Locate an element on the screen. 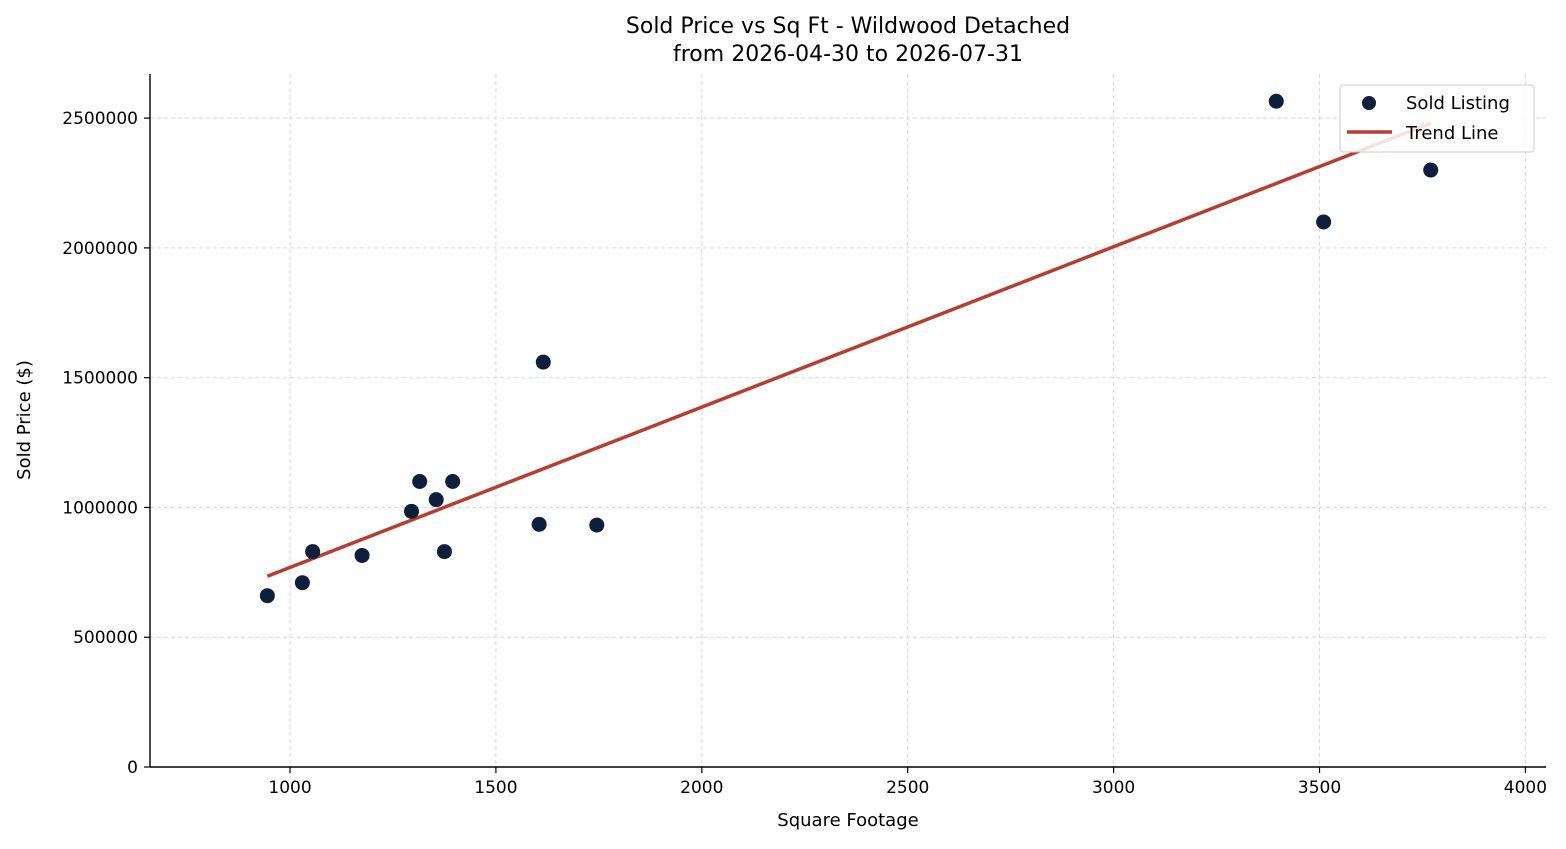 The image size is (1566, 849). y-tick-label: 2000000 is located at coordinates (100, 249).